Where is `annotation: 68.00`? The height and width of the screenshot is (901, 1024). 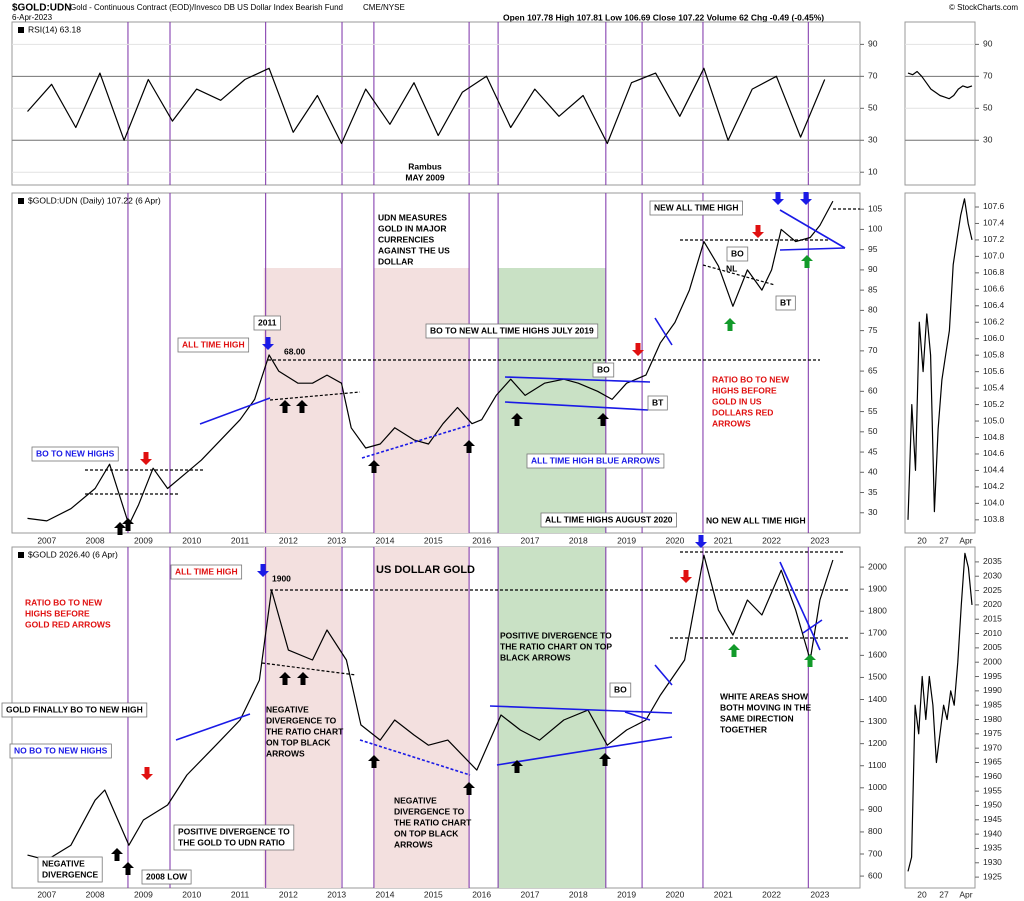 annotation: 68.00 is located at coordinates (295, 351).